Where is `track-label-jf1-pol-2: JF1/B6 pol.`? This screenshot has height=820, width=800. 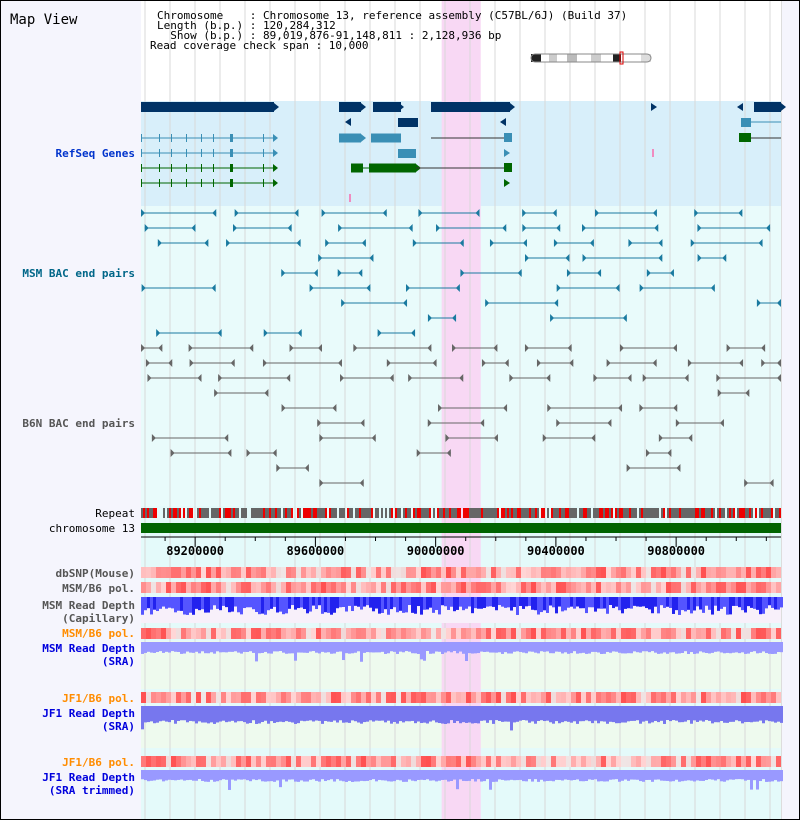 track-label-jf1-pol-2: JF1/B6 pol. is located at coordinates (98, 762).